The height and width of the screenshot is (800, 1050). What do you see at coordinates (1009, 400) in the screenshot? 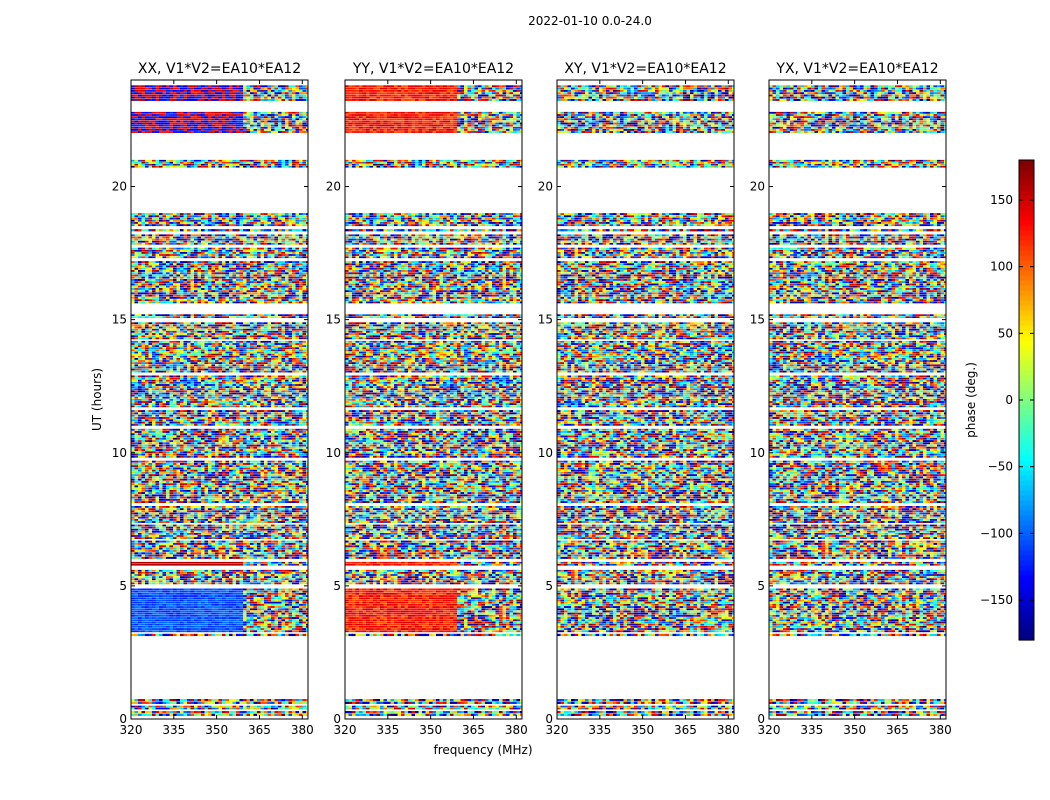
I see `colorbar-tick-label: 0` at bounding box center [1009, 400].